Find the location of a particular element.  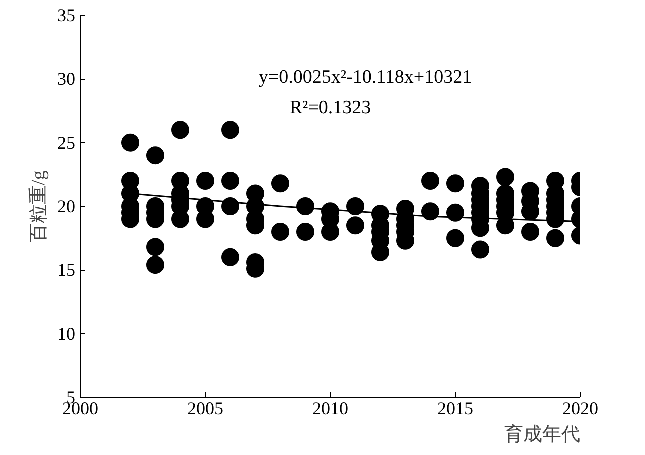

x-tick-label: 2005 is located at coordinates (206, 408).